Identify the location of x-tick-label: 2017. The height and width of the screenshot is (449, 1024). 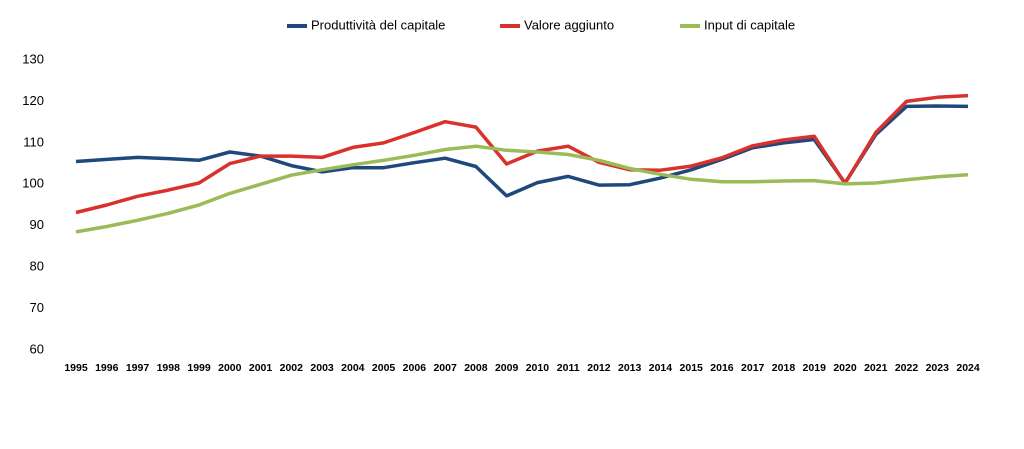
(753, 368).